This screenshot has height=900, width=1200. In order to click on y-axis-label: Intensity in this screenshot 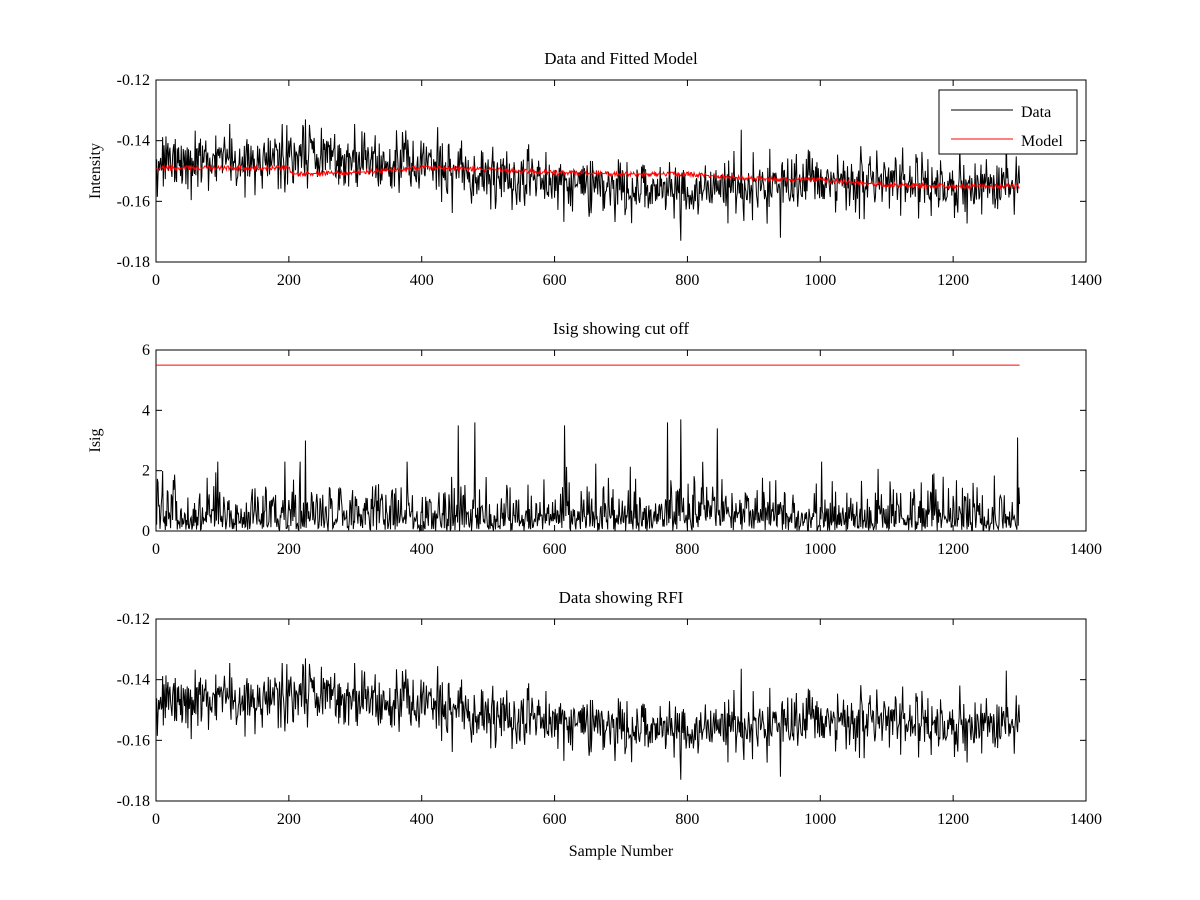, I will do `click(95, 171)`.